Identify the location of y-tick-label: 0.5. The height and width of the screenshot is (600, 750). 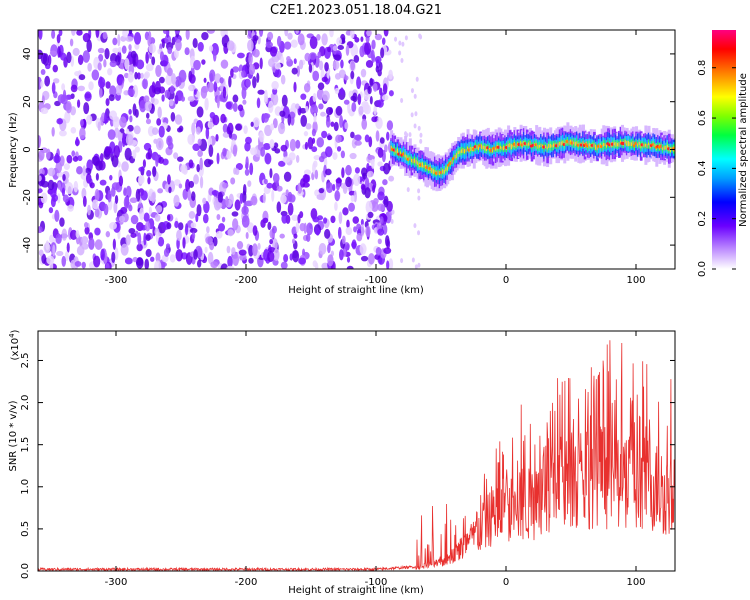
(25, 529).